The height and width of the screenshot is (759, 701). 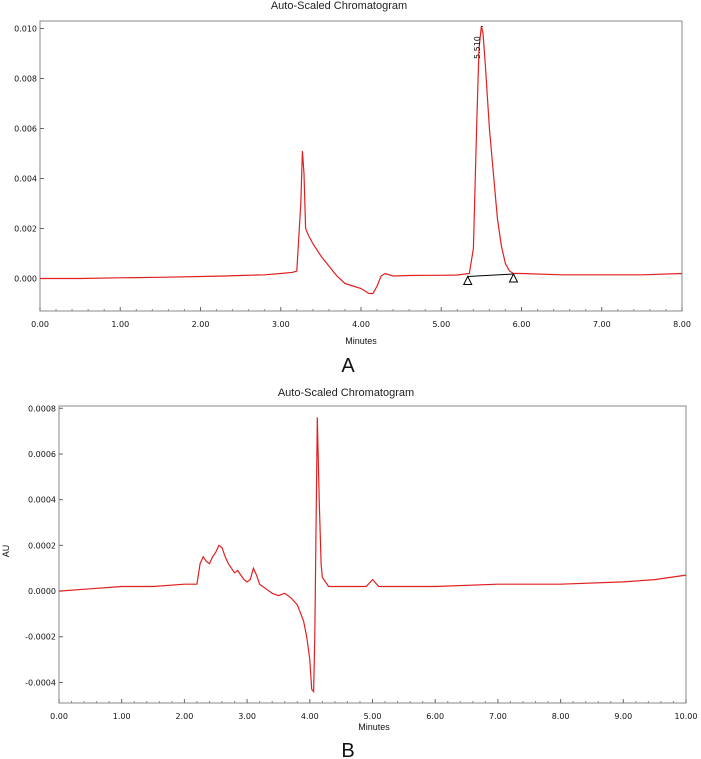 I want to click on chart-b-y-tick-label: -0.0004, so click(x=40, y=682).